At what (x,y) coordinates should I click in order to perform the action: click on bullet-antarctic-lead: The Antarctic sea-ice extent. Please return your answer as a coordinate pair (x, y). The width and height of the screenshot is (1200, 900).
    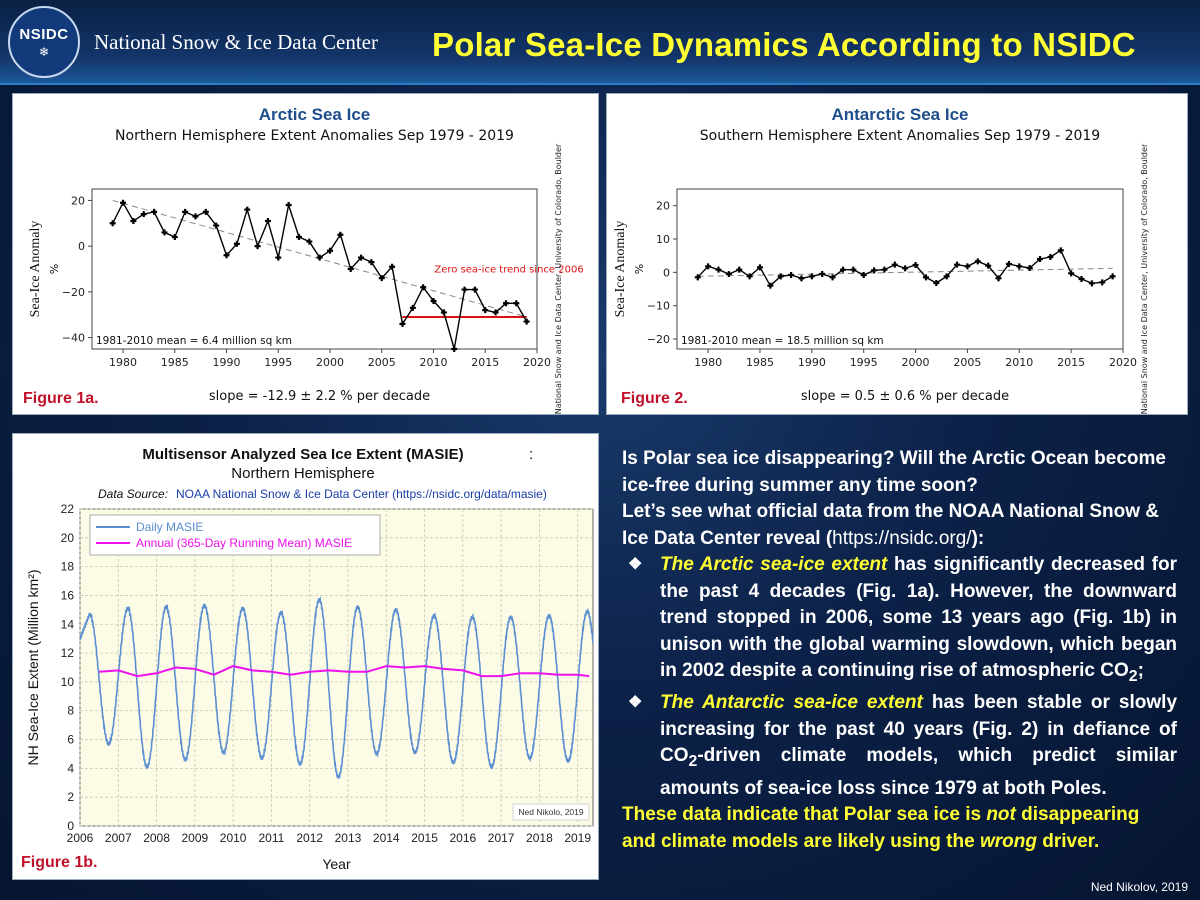
    Looking at the image, I should click on (791, 703).